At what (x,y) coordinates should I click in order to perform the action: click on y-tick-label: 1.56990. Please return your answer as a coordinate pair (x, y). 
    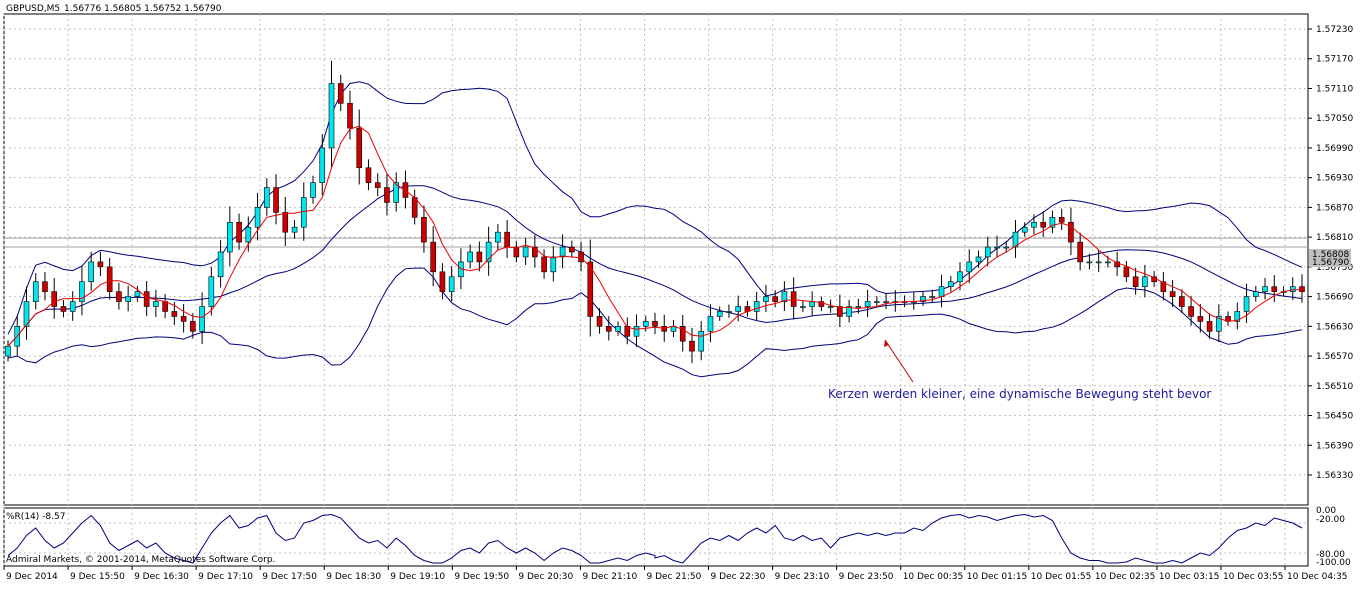
    Looking at the image, I should click on (1334, 149).